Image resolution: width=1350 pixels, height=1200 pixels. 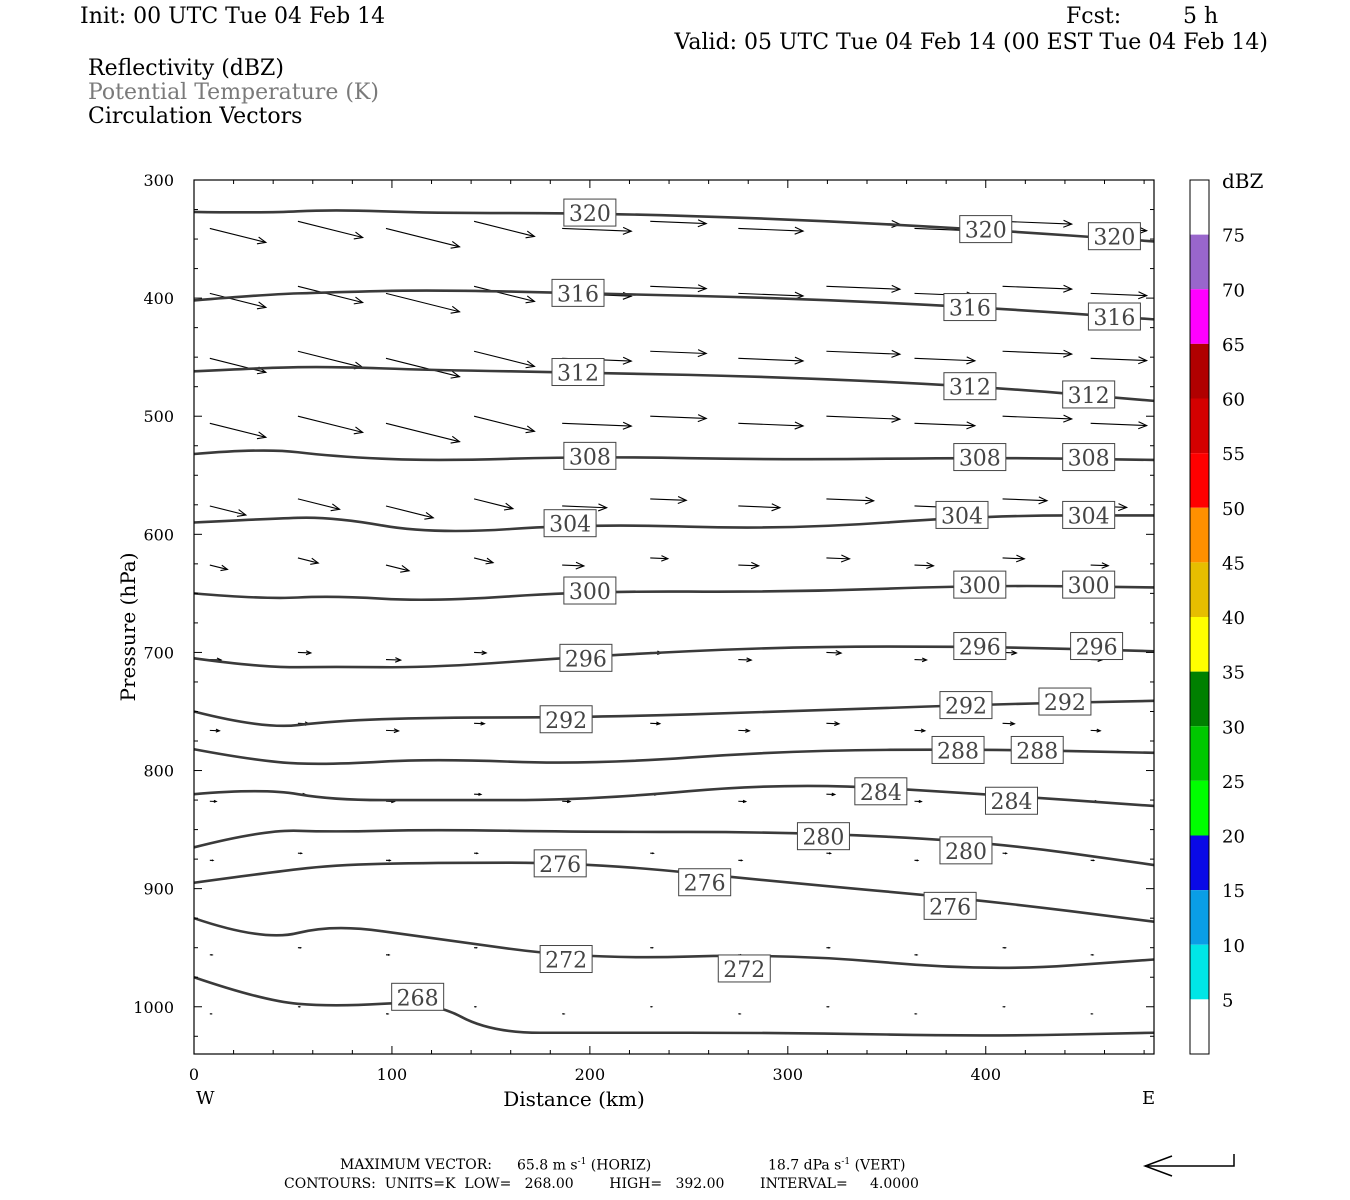 What do you see at coordinates (560, 865) in the screenshot?
I see `contour-label: 276` at bounding box center [560, 865].